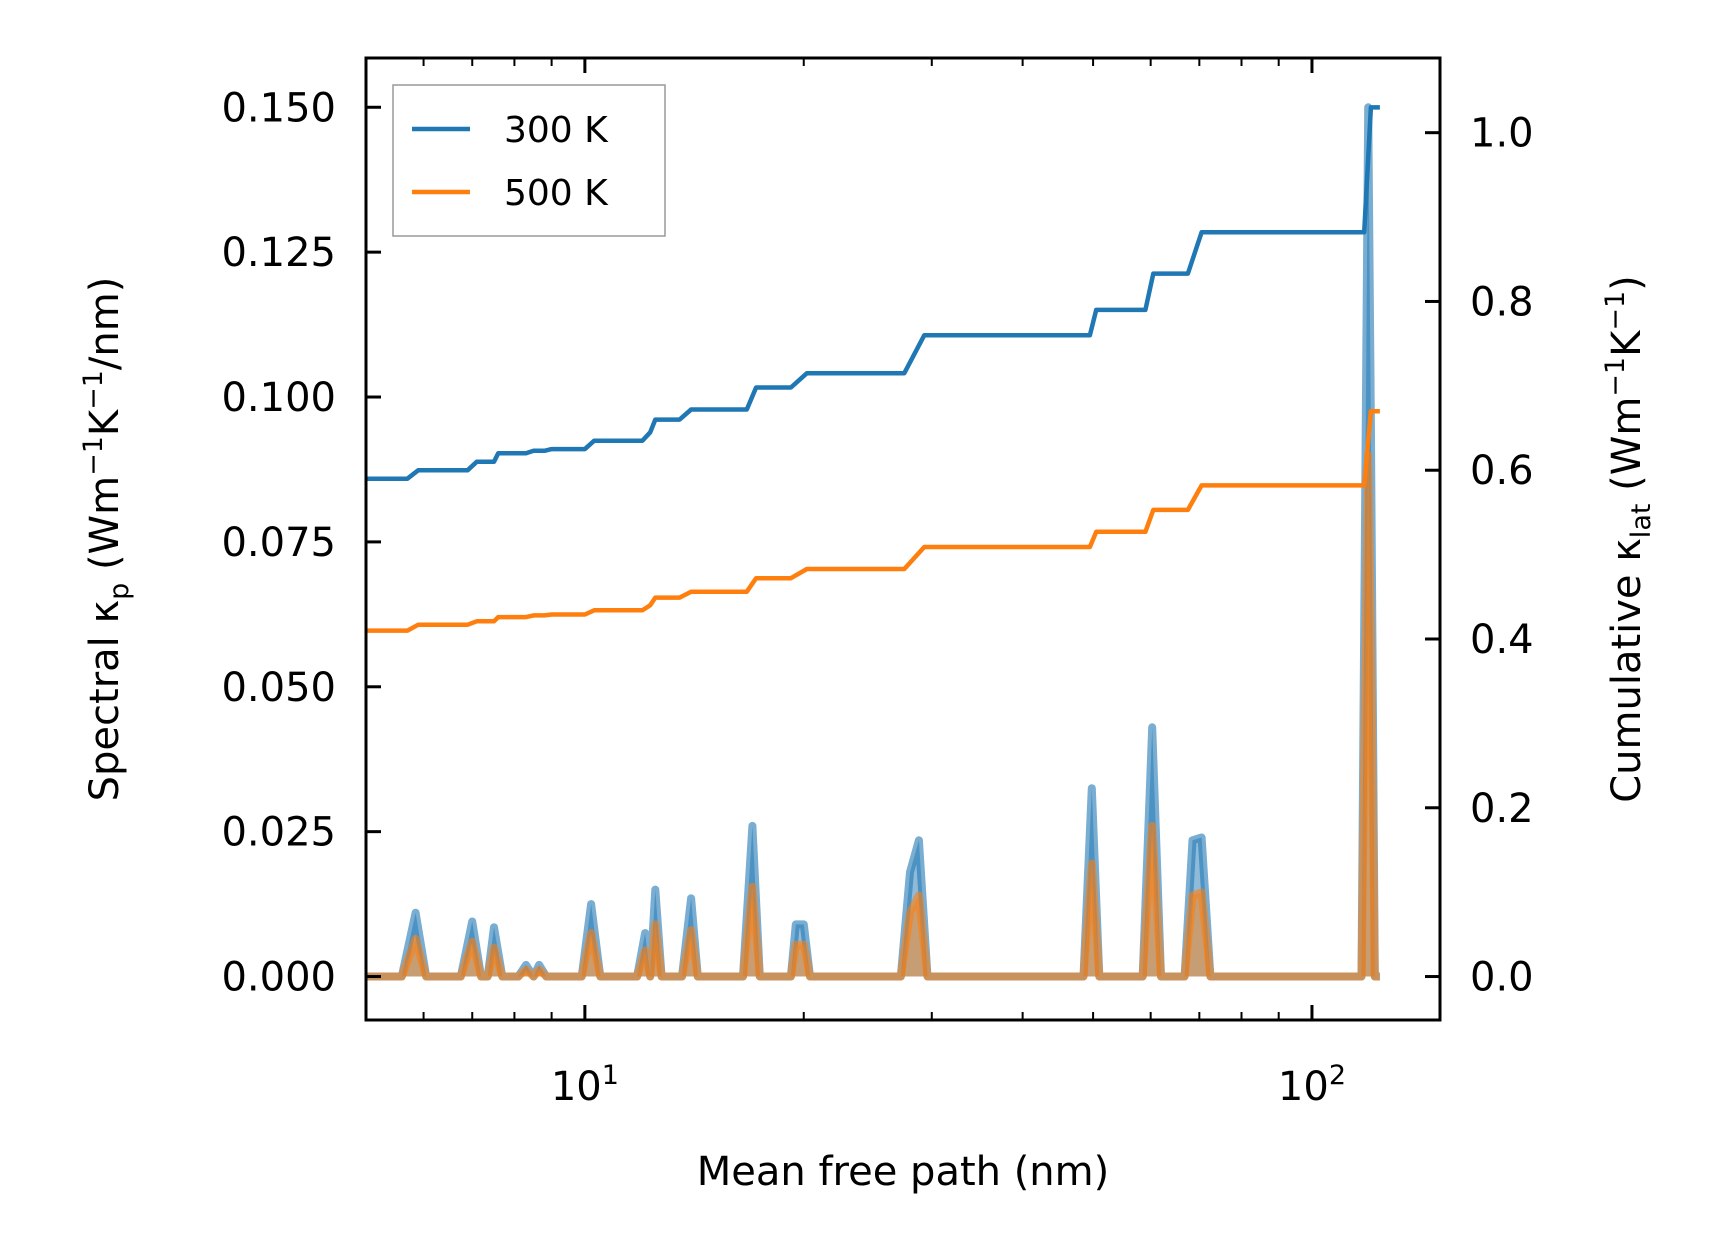  Describe the element at coordinates (556, 193) in the screenshot. I see `legend-label: 500 K` at that location.